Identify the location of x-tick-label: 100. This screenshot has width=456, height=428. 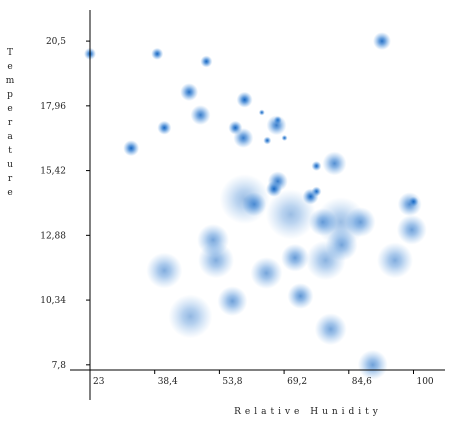
(424, 382).